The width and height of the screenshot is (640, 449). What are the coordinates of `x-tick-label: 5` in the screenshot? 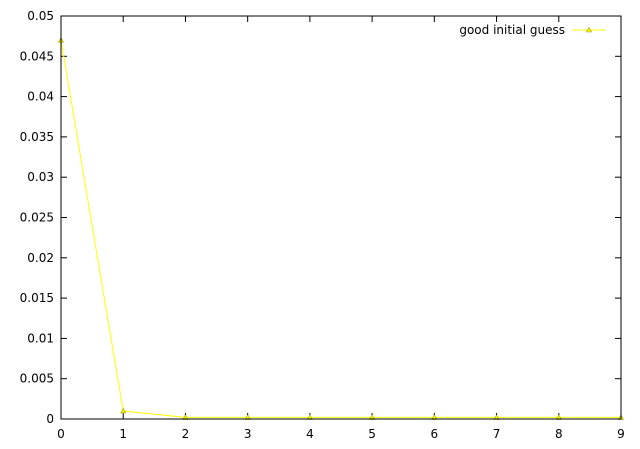 It's located at (372, 434).